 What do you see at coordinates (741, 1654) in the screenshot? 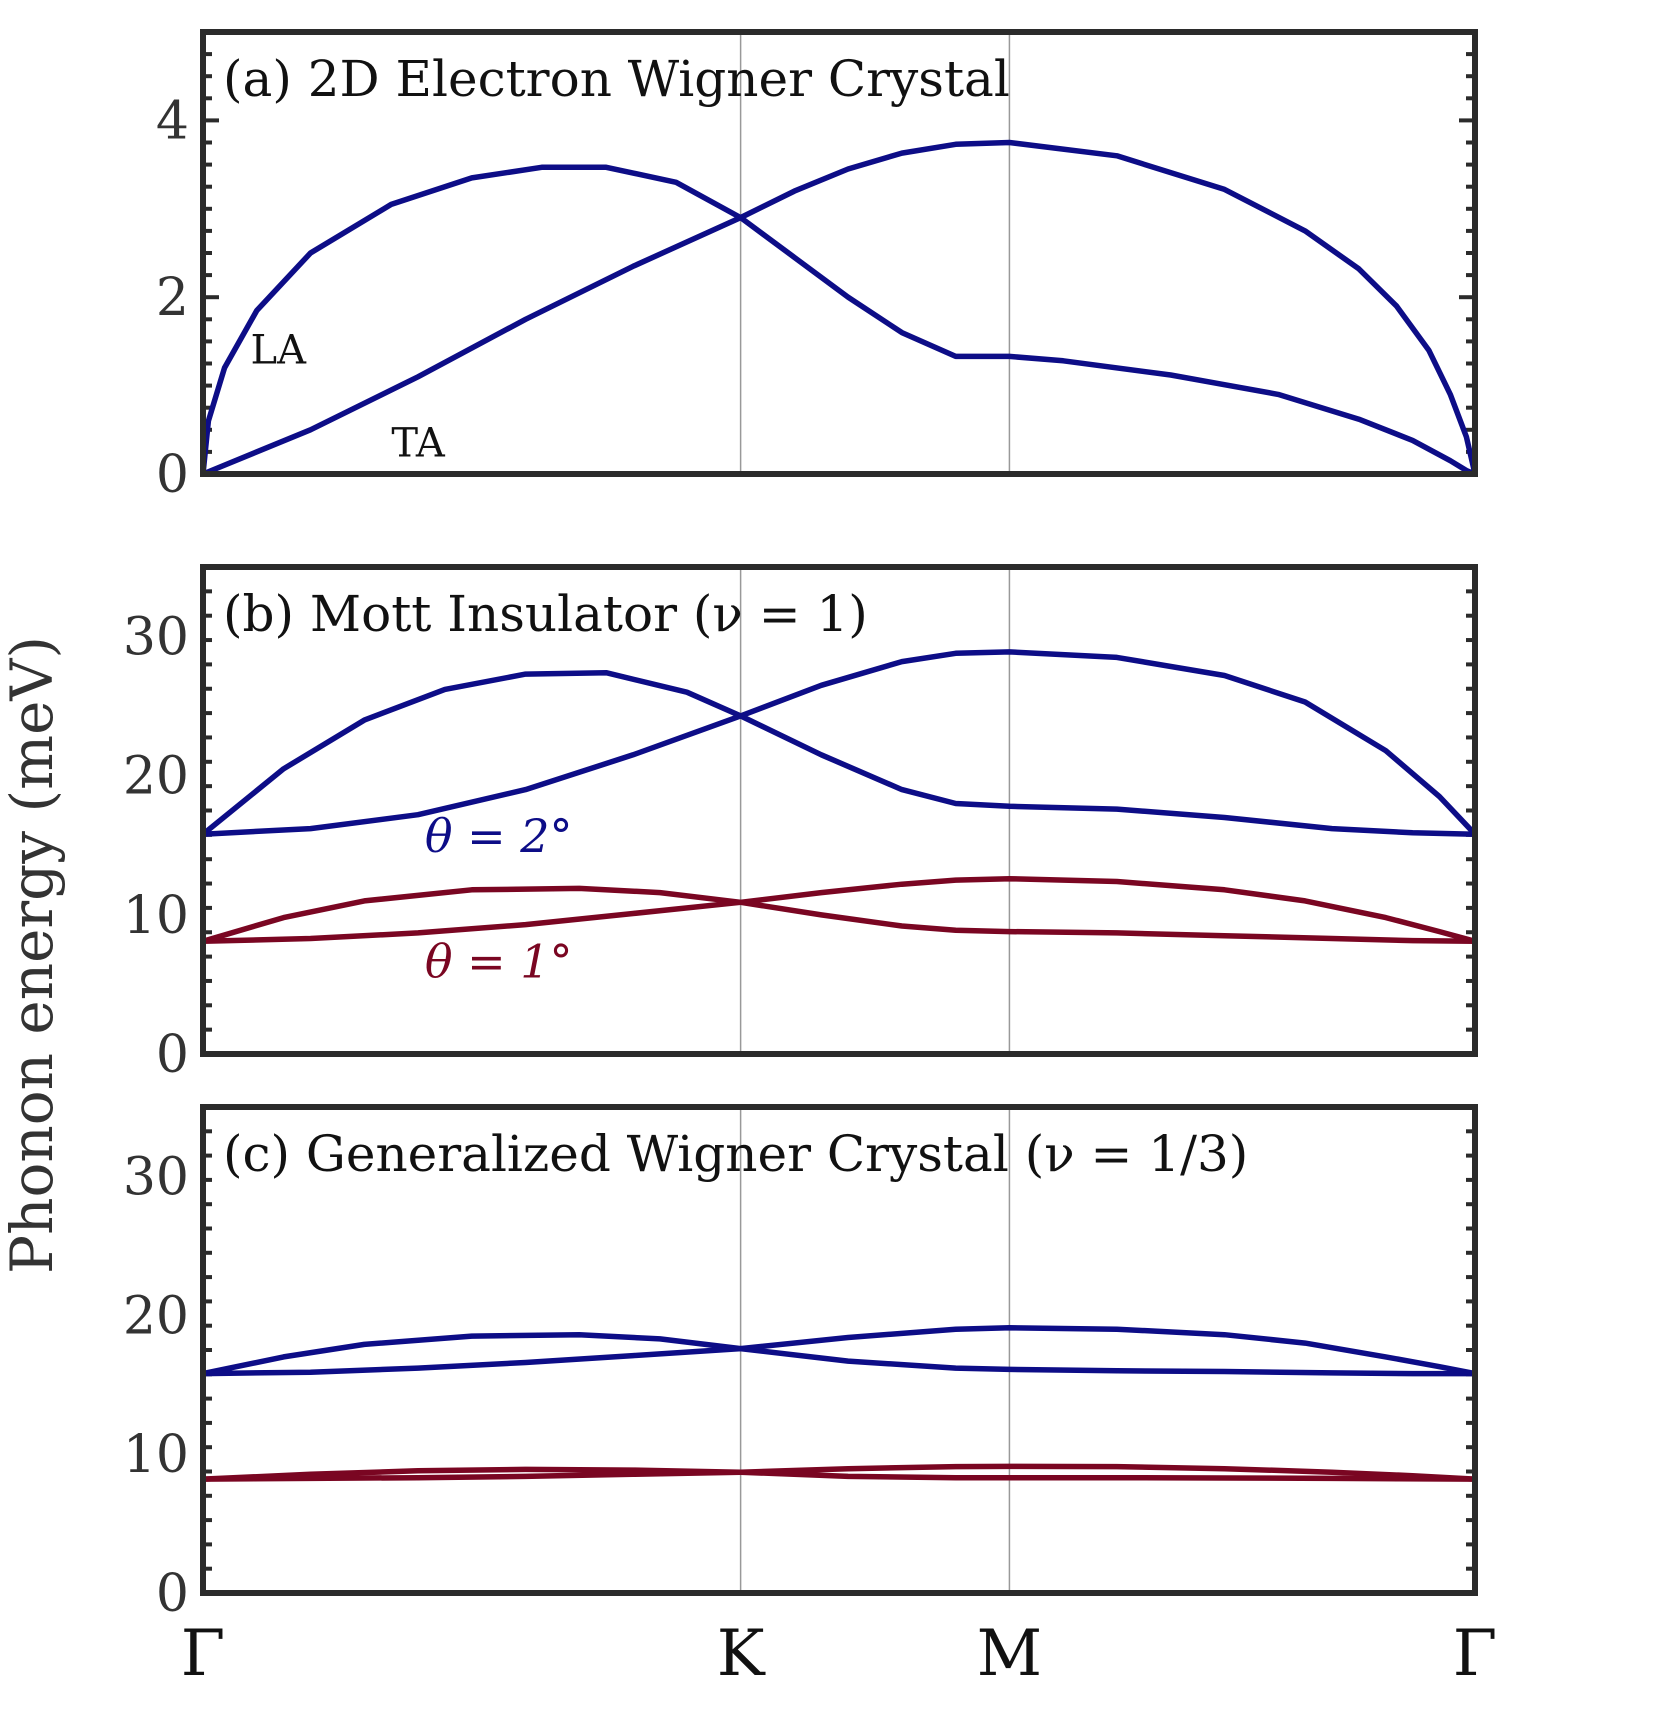
I see `x-path-label: K` at bounding box center [741, 1654].